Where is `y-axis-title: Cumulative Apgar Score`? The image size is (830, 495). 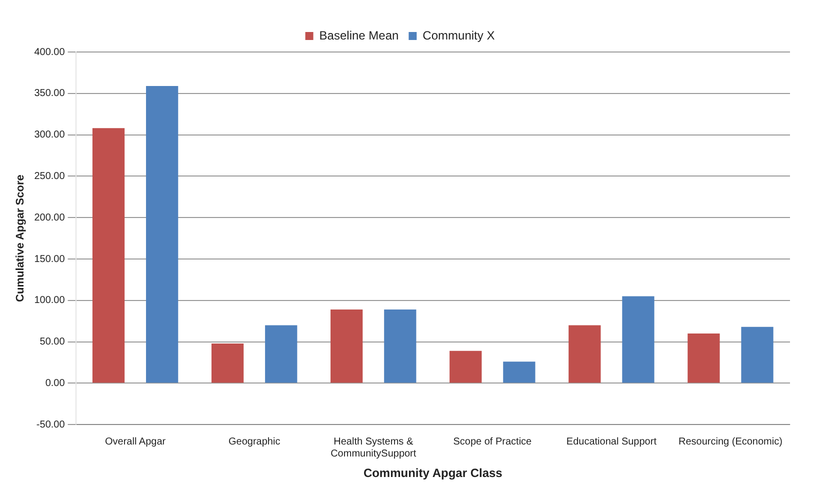
y-axis-title: Cumulative Apgar Score is located at coordinates (20, 238).